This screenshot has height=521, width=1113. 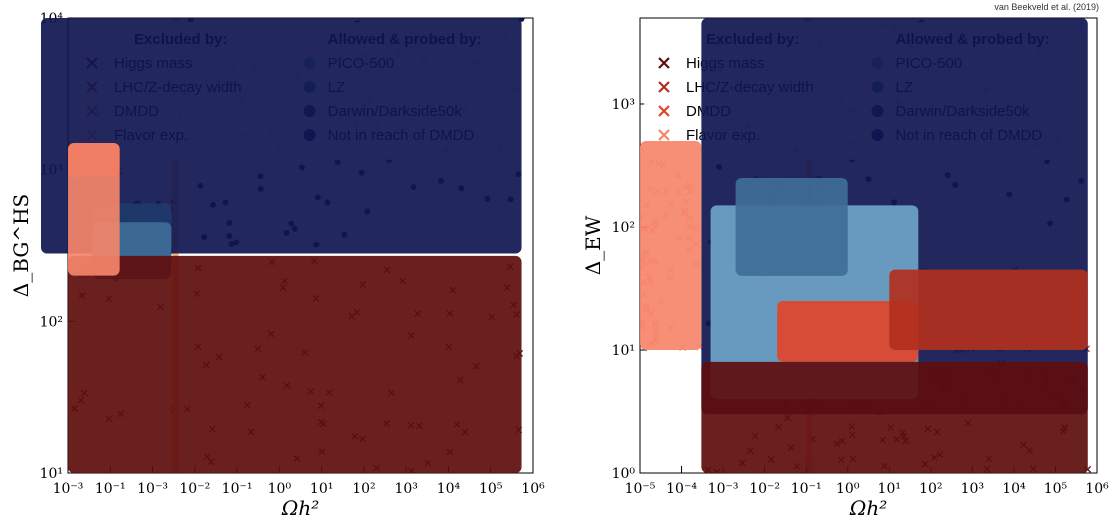 I want to click on y-tick-label: 10⁰, so click(x=624, y=474).